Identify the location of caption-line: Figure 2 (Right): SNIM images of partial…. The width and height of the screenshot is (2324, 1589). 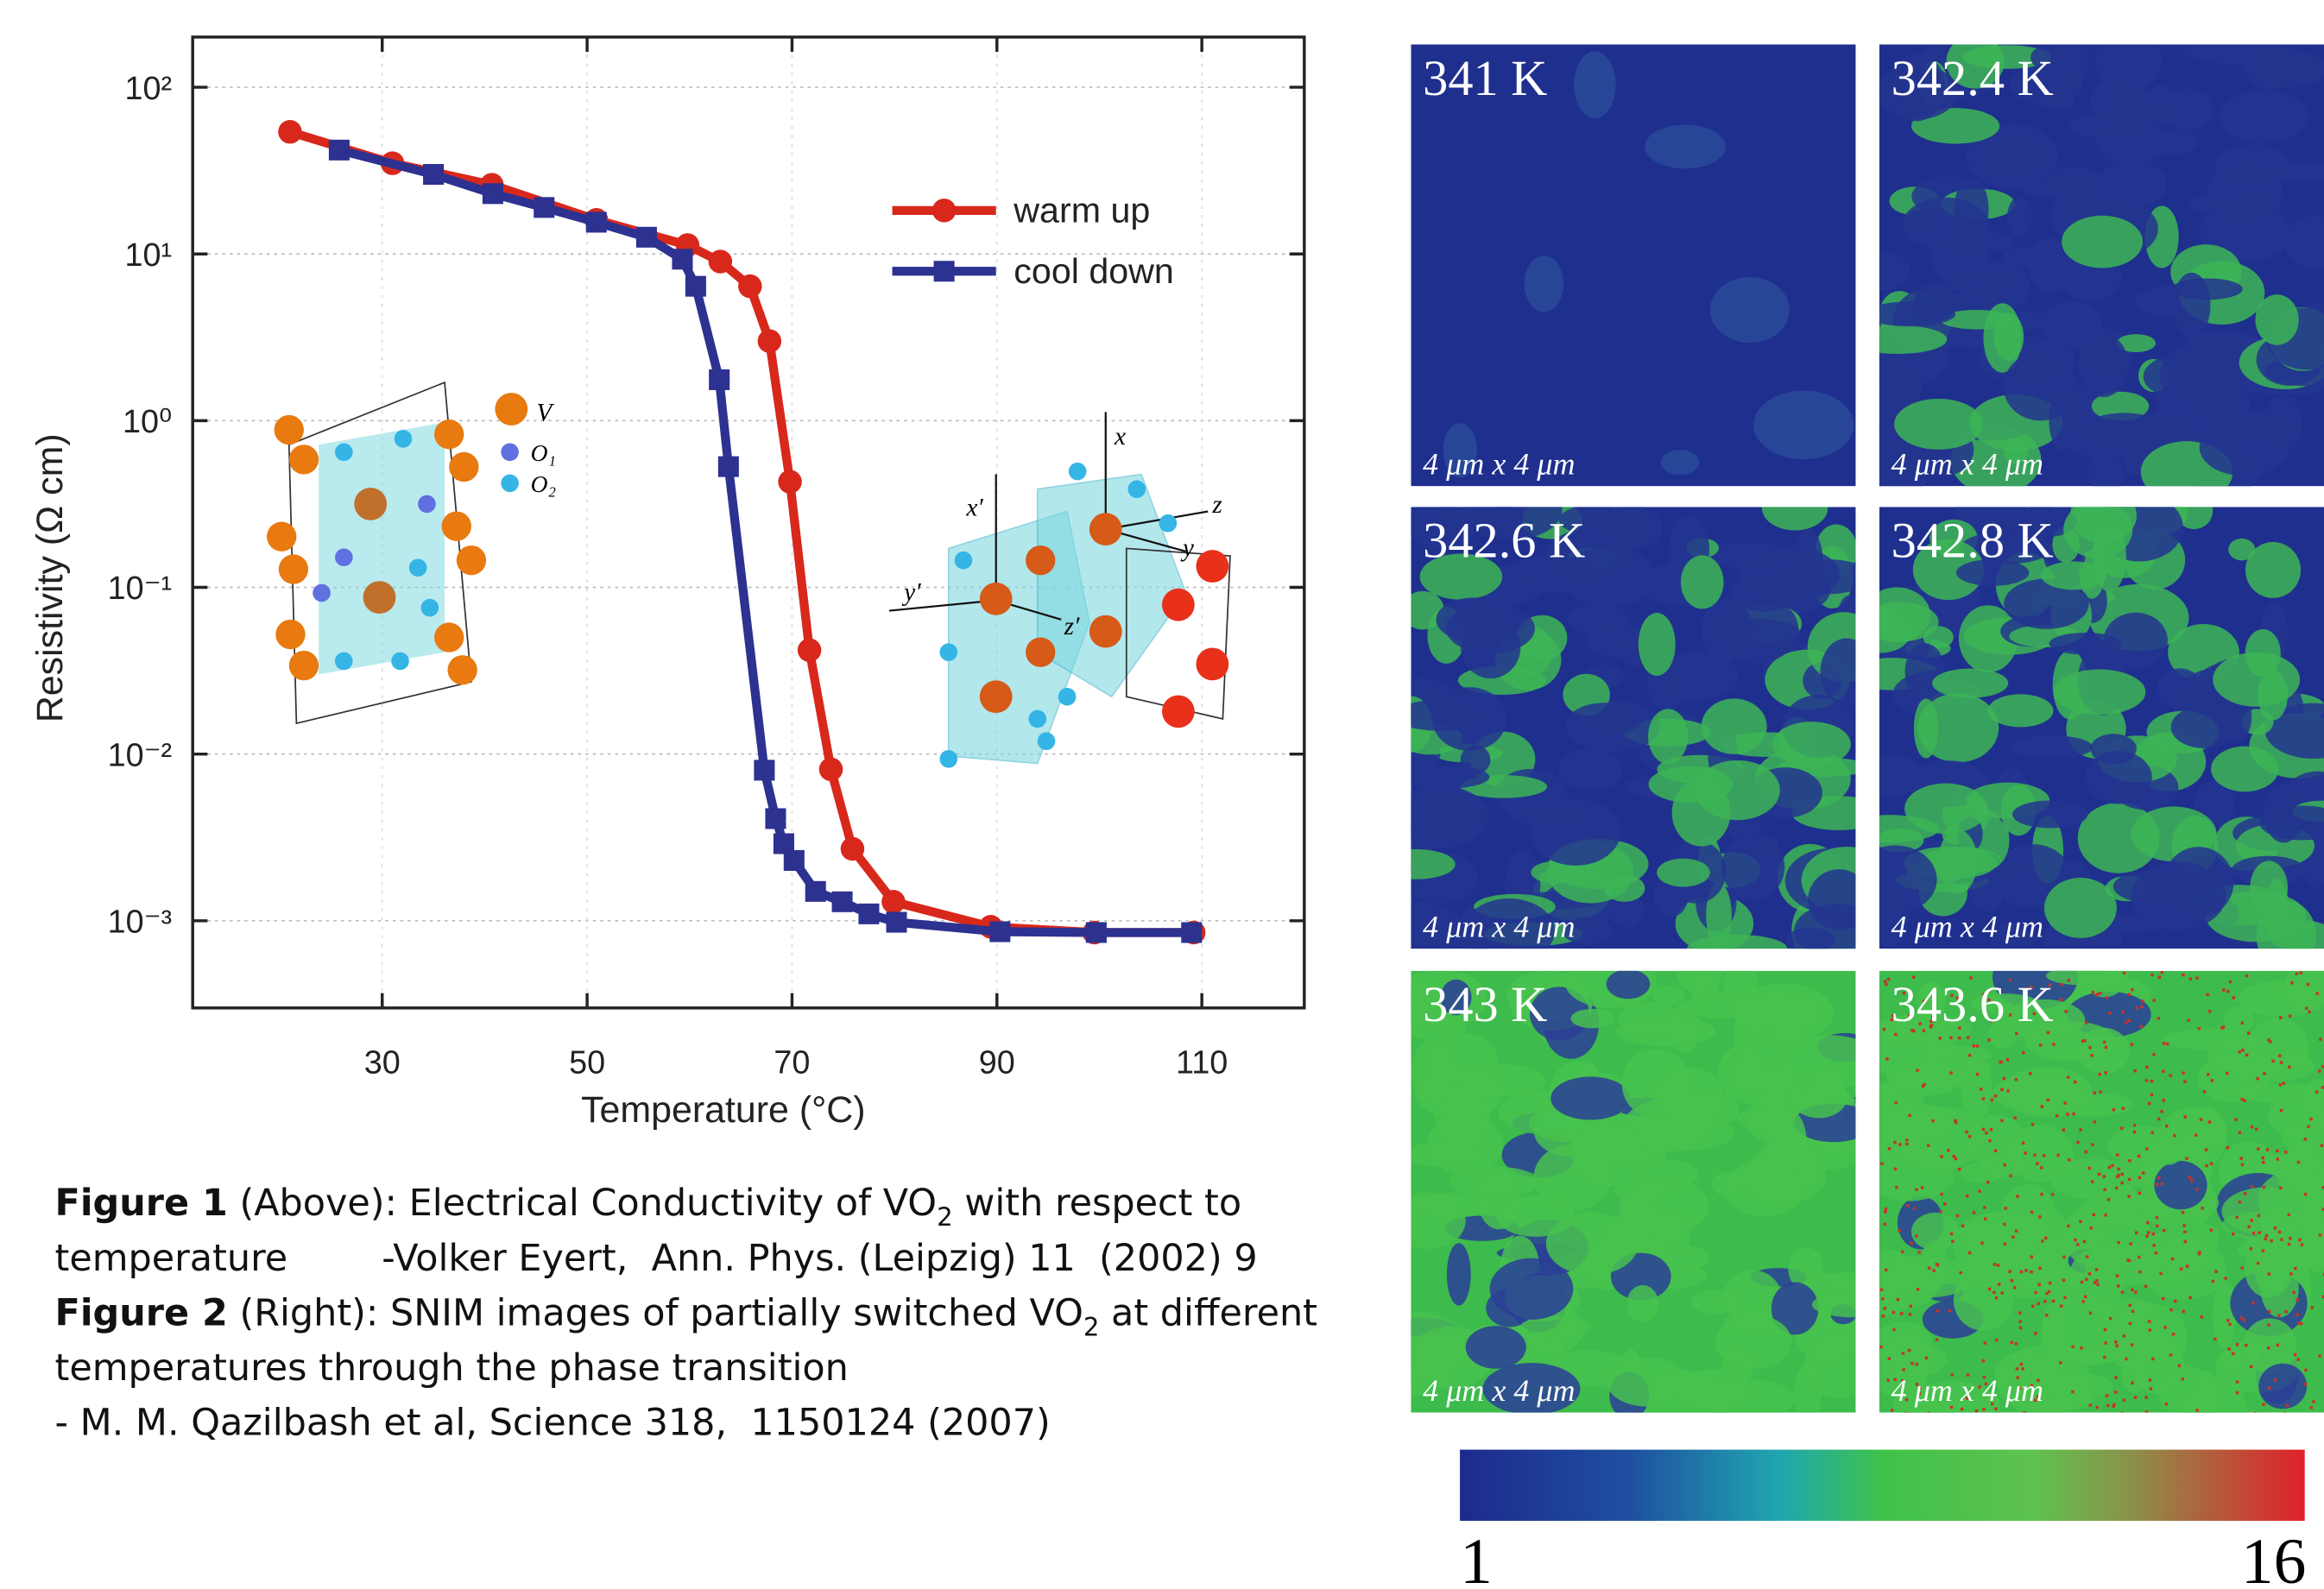
(686, 1316).